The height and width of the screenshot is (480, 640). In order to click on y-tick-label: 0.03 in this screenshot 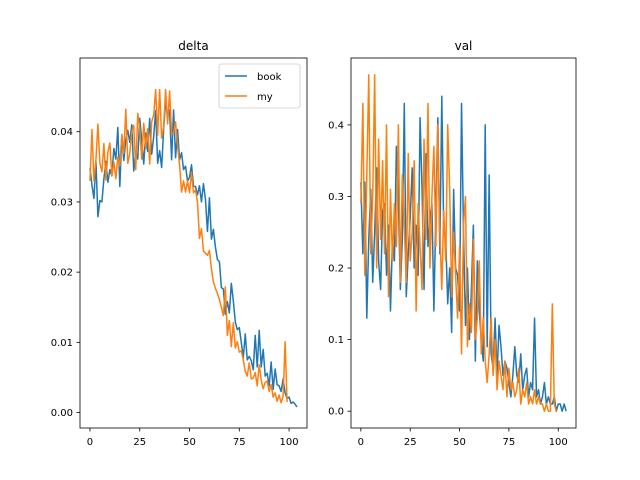, I will do `click(62, 202)`.